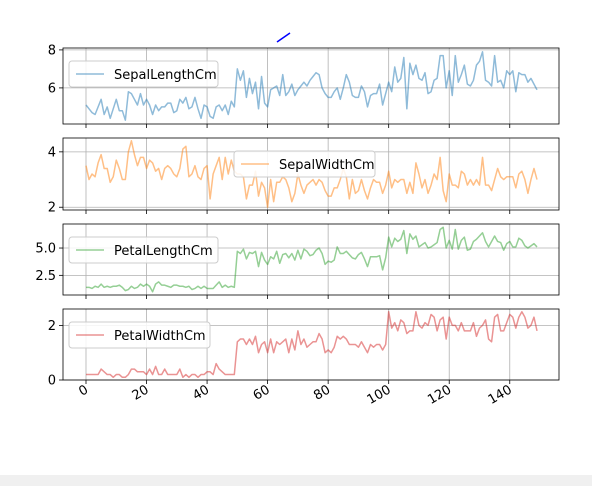  Describe the element at coordinates (283, 37) in the screenshot. I see `stray-blue-stroke` at that location.